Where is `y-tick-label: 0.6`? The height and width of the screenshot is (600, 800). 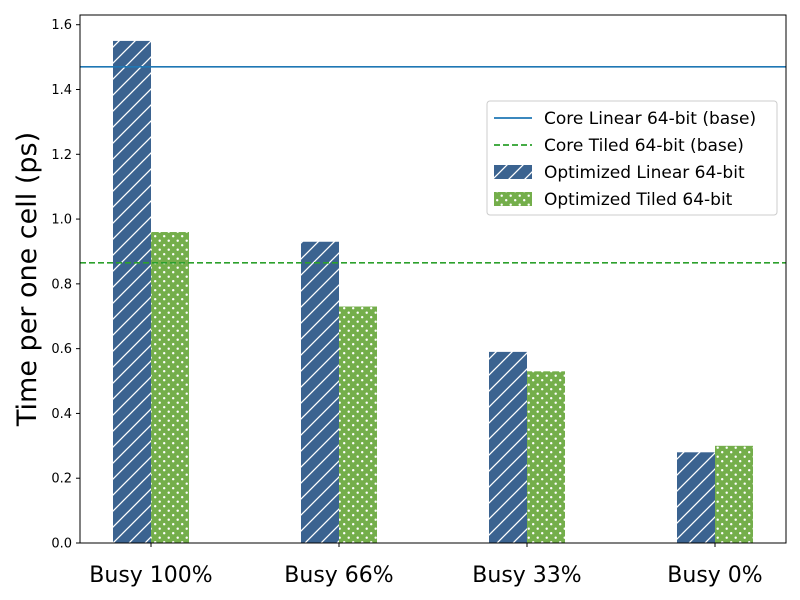 y-tick-label: 0.6 is located at coordinates (61, 349).